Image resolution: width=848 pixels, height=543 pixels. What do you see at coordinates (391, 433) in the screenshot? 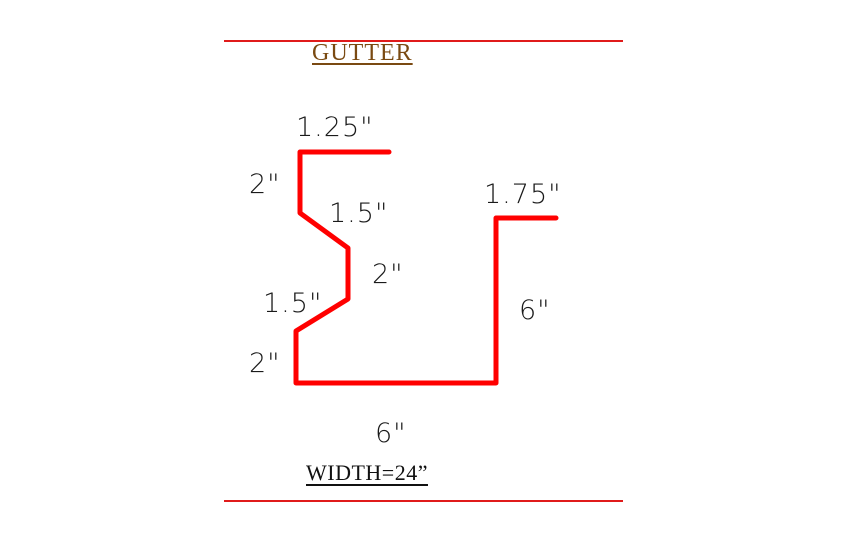
I see `dim-bottom: 6"` at bounding box center [391, 433].